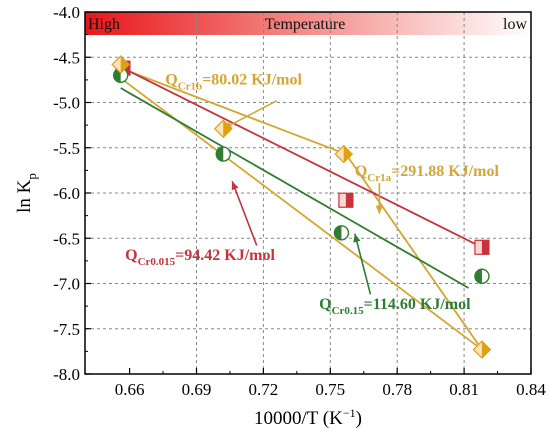  I want to click on y-tick-label: -6.0, so click(66, 193).